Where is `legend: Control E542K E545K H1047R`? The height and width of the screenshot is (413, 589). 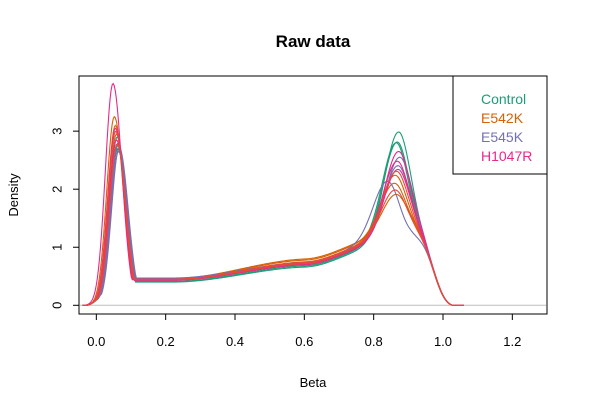
legend: Control E542K E545K H1047R is located at coordinates (500, 125).